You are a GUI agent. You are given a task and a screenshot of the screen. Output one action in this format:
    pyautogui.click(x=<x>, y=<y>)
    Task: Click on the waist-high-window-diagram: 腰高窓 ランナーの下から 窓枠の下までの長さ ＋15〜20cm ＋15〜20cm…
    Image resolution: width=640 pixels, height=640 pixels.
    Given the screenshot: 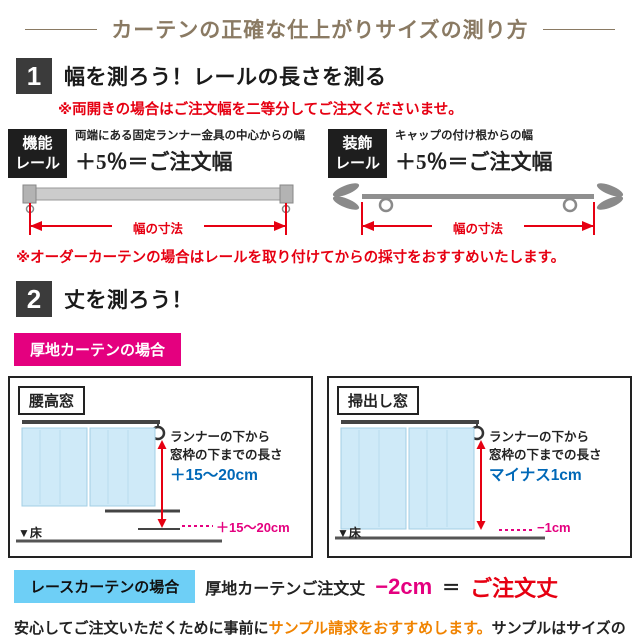 What is the action you would take?
    pyautogui.click(x=160, y=467)
    